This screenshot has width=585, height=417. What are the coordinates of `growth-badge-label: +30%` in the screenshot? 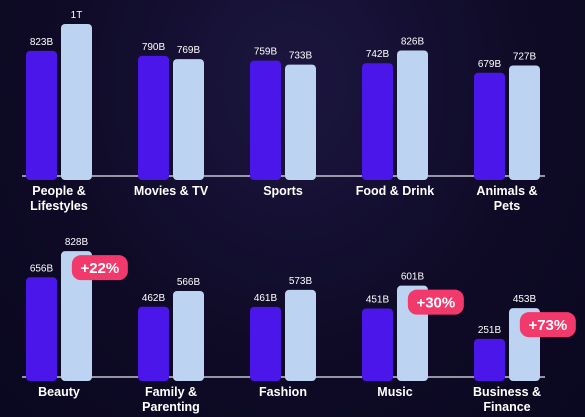 It's located at (435, 303).